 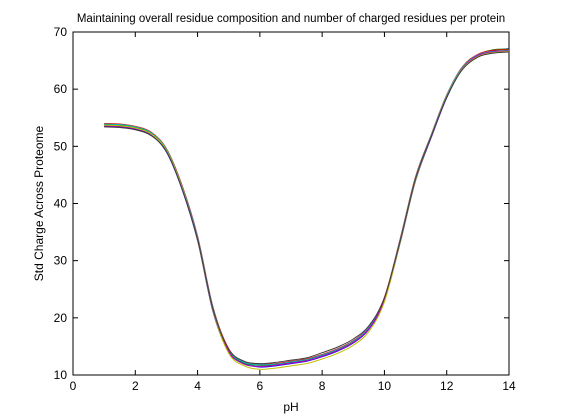 What do you see at coordinates (39, 203) in the screenshot?
I see `y-axis-label: Std Charge Across Proteome` at bounding box center [39, 203].